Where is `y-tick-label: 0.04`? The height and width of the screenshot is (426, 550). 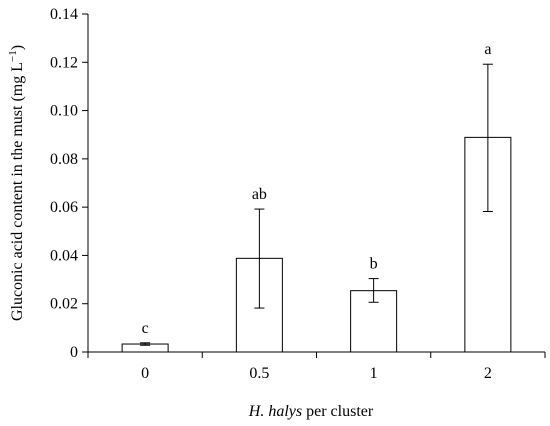 y-tick-label: 0.04 is located at coordinates (64, 255).